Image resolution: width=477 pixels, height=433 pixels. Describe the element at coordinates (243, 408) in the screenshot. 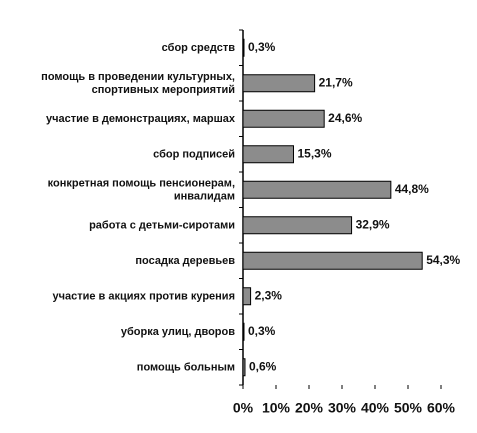

I see `x-tick-label: 0%` at that location.